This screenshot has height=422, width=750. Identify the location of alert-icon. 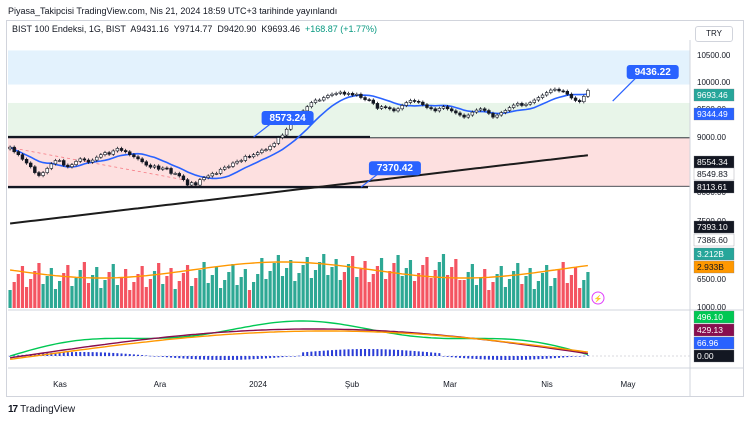
(598, 298).